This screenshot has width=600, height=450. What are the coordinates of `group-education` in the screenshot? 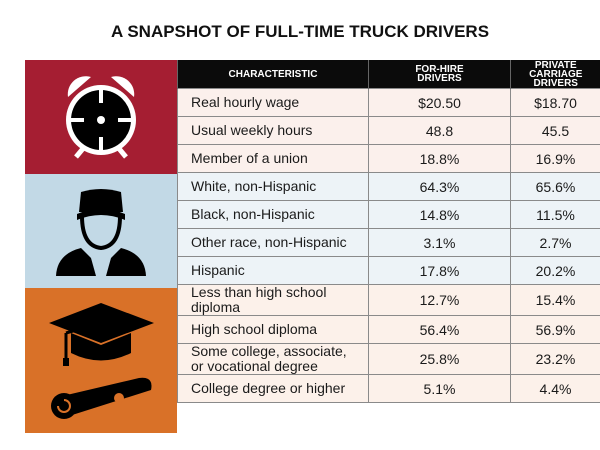 It's located at (101, 360).